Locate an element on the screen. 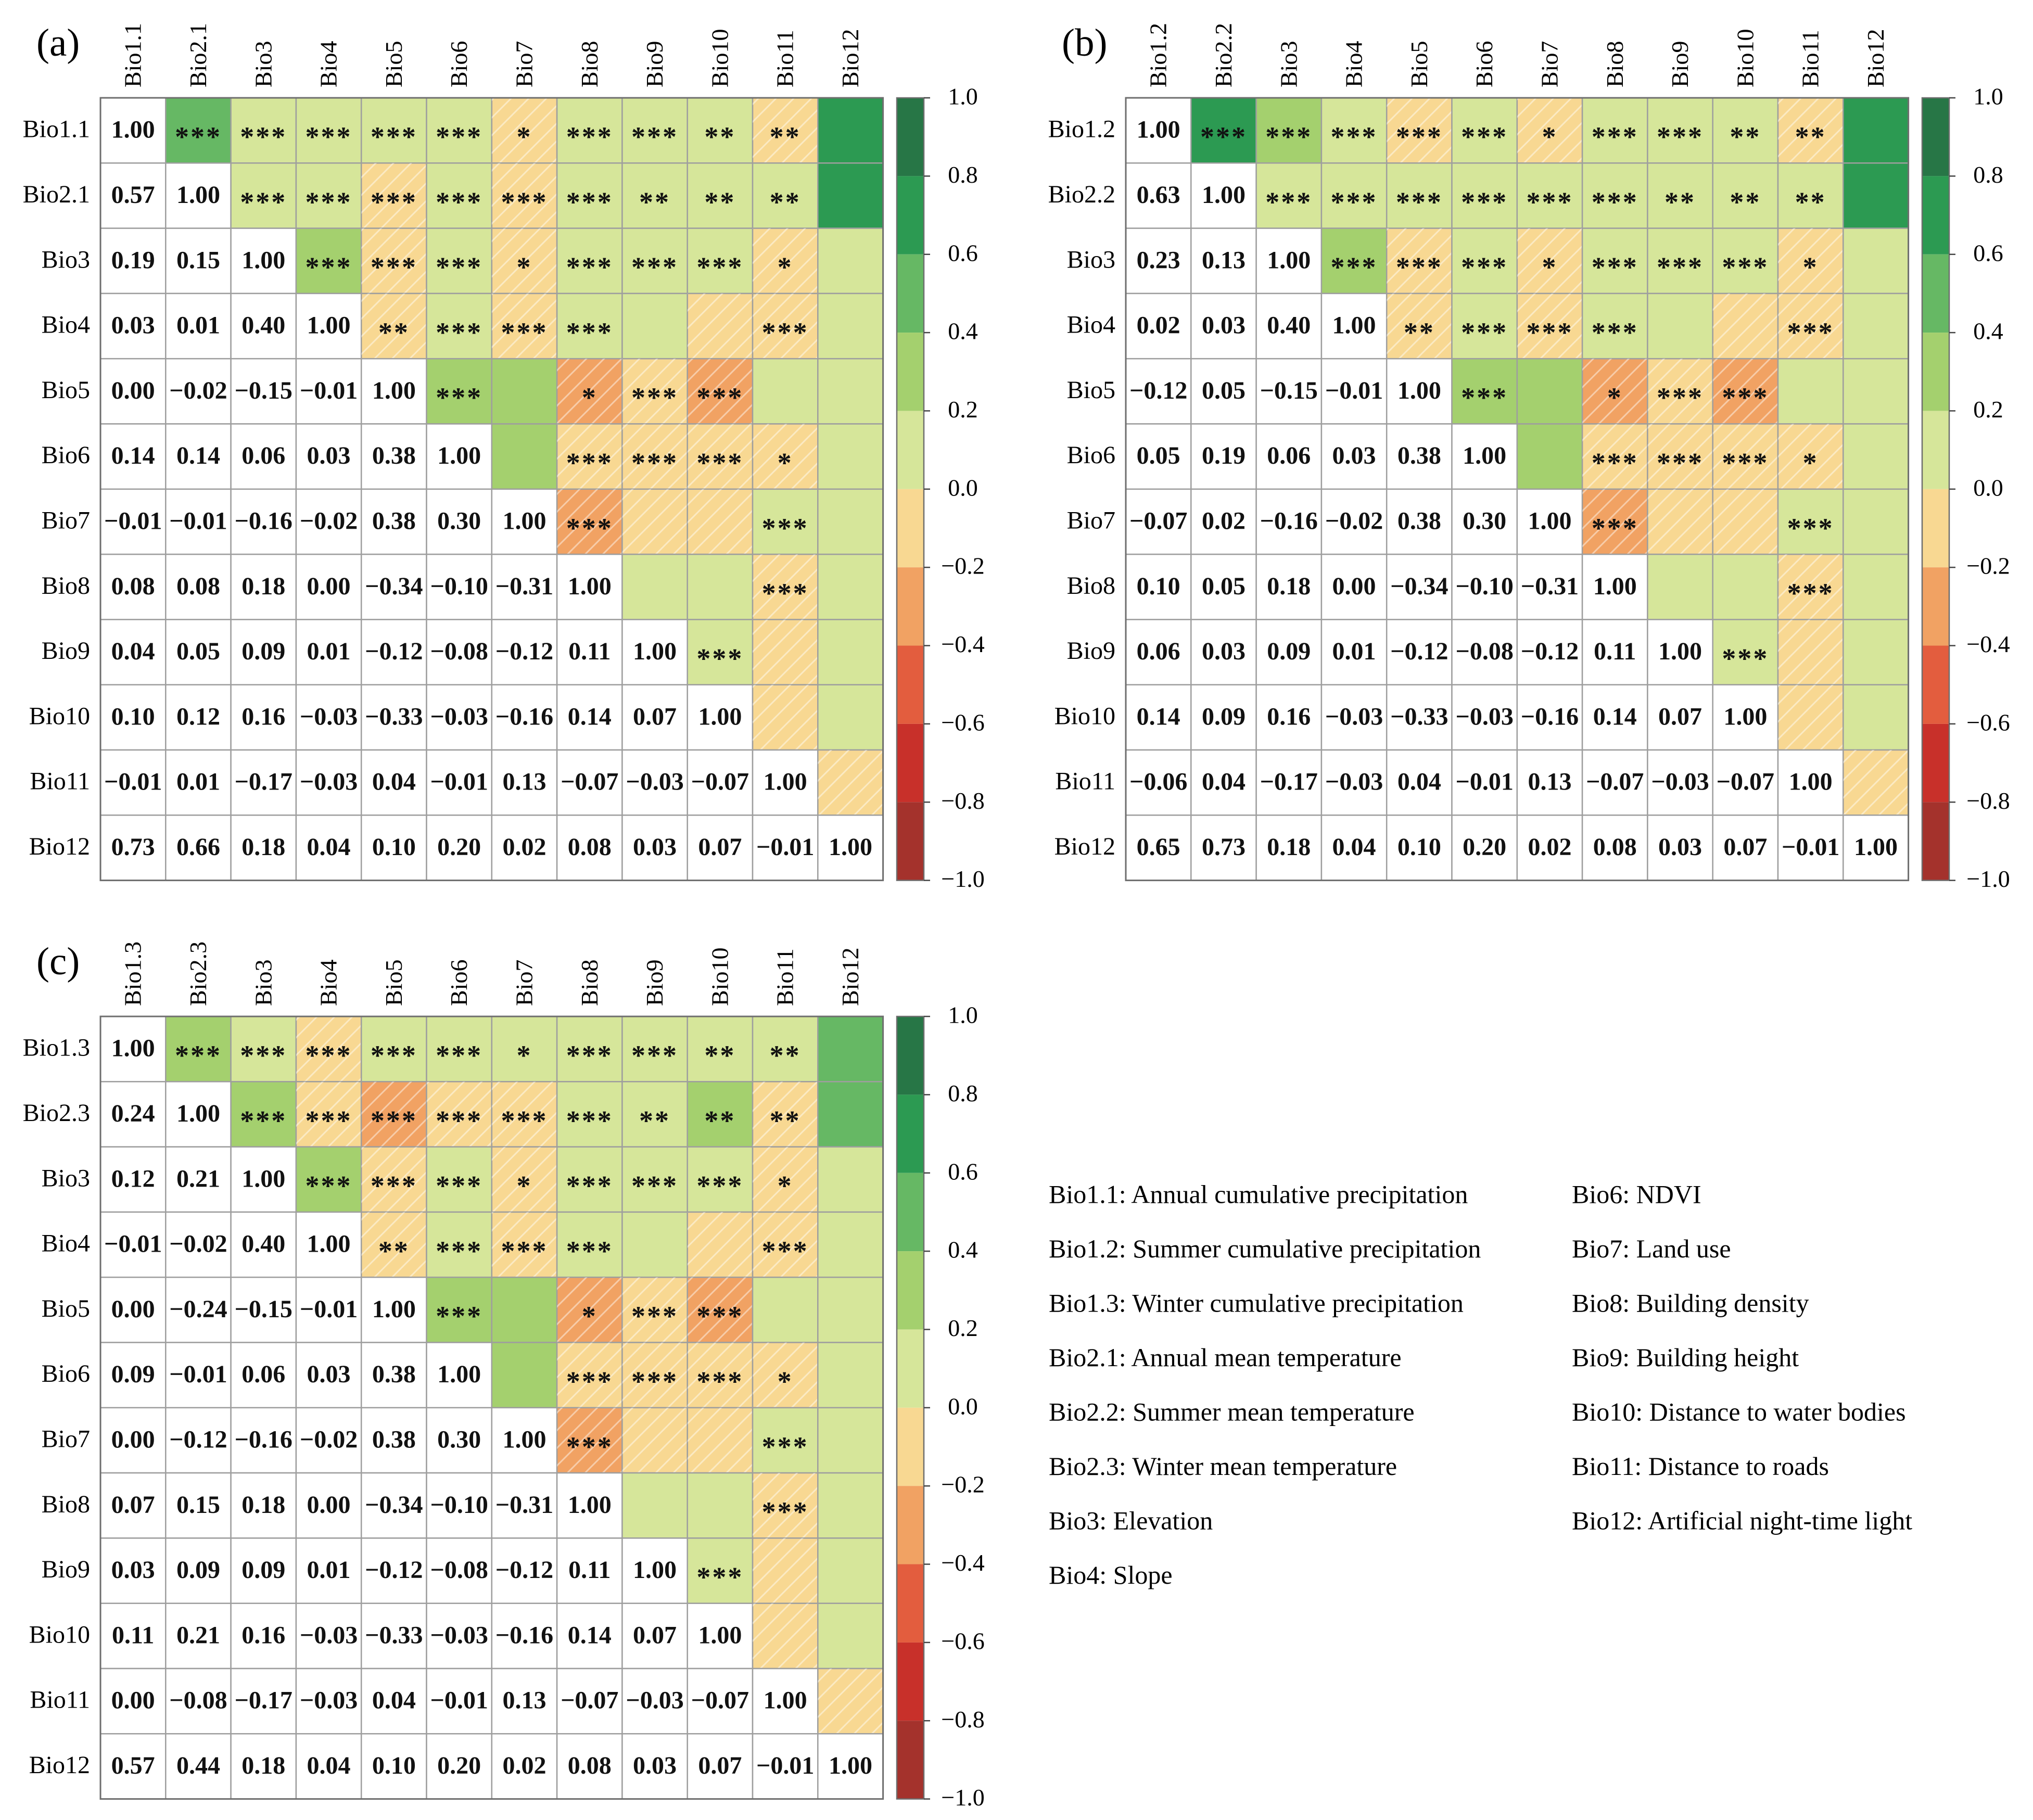 This screenshot has height=1820, width=2033. panel-label: (a) is located at coordinates (58, 43).